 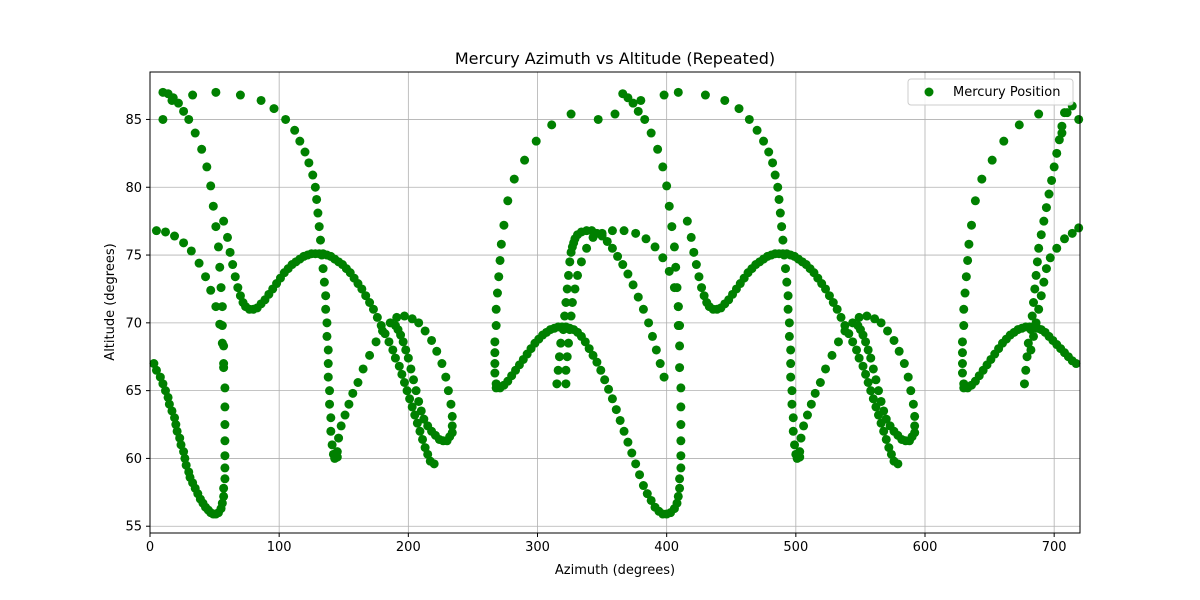 I want to click on x-axis-ticks: 0 100 200 300 400 500 600 700, so click(x=606, y=544).